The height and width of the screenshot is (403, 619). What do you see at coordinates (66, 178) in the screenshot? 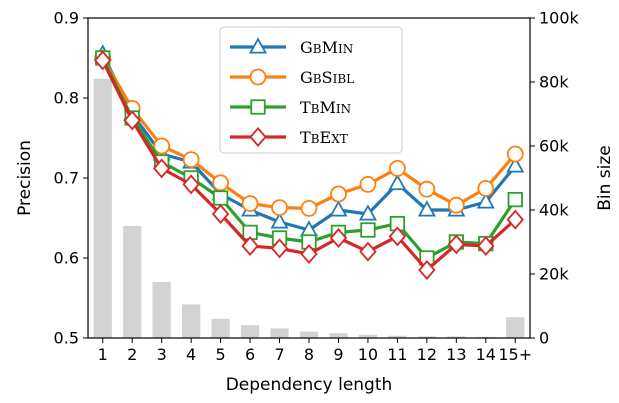
I see `y-tick-label: 0.7` at bounding box center [66, 178].